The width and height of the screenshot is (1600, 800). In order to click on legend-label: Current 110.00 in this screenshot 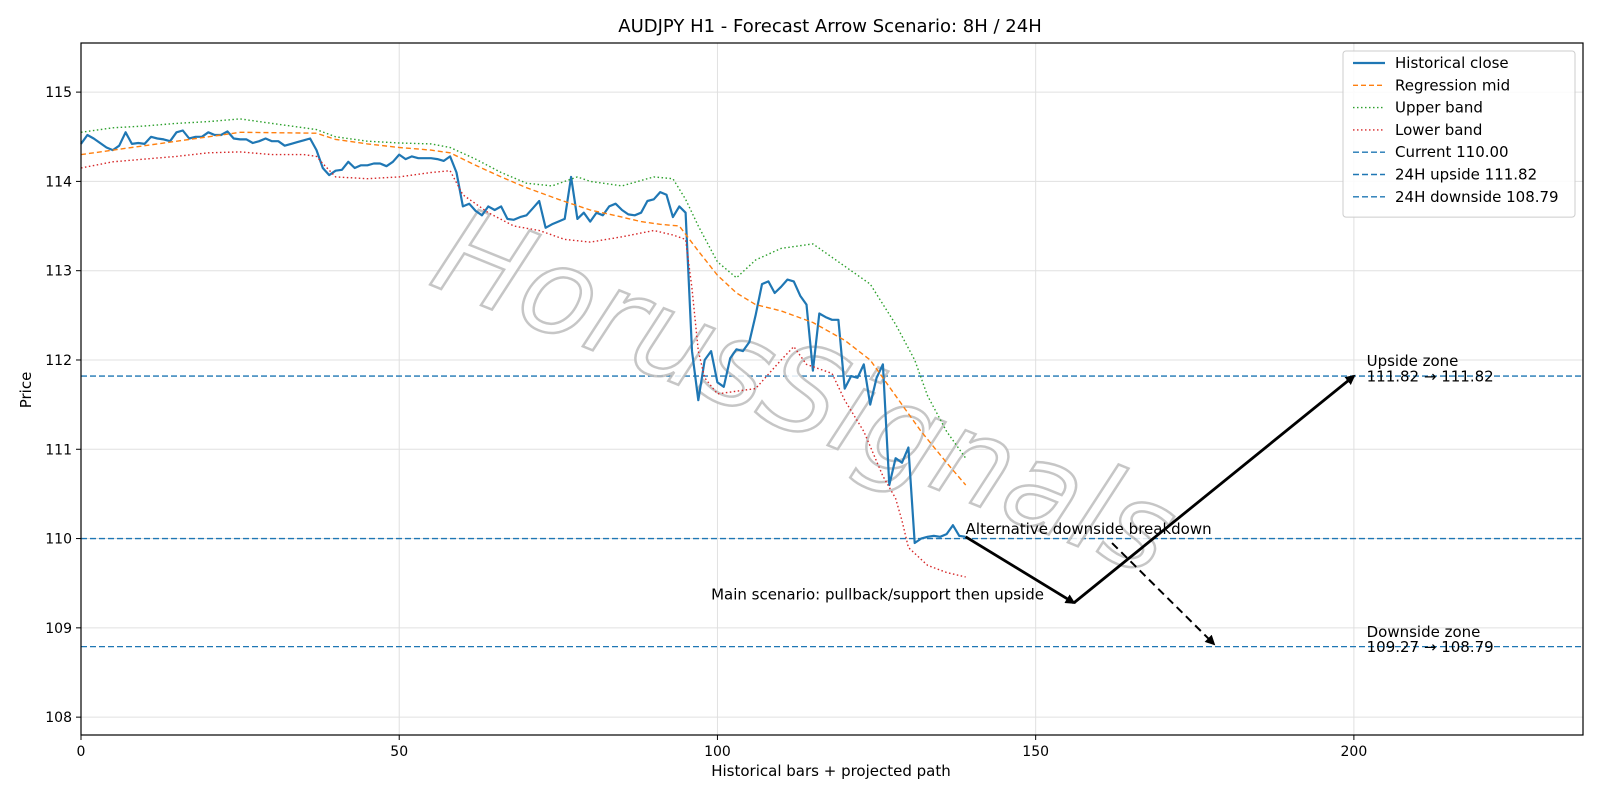, I will do `click(1452, 152)`.